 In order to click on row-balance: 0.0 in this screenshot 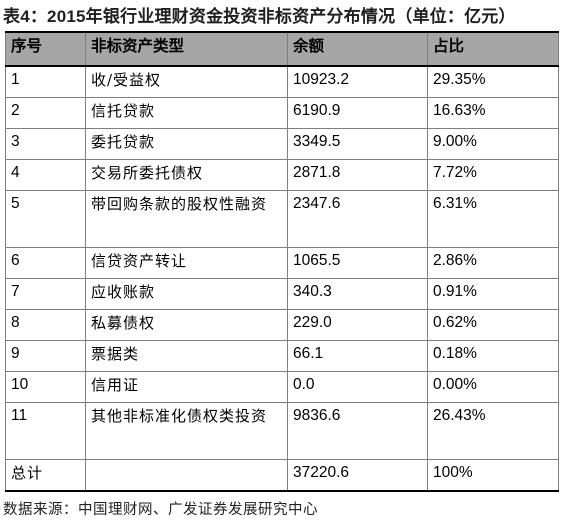, I will do `click(357, 387)`.